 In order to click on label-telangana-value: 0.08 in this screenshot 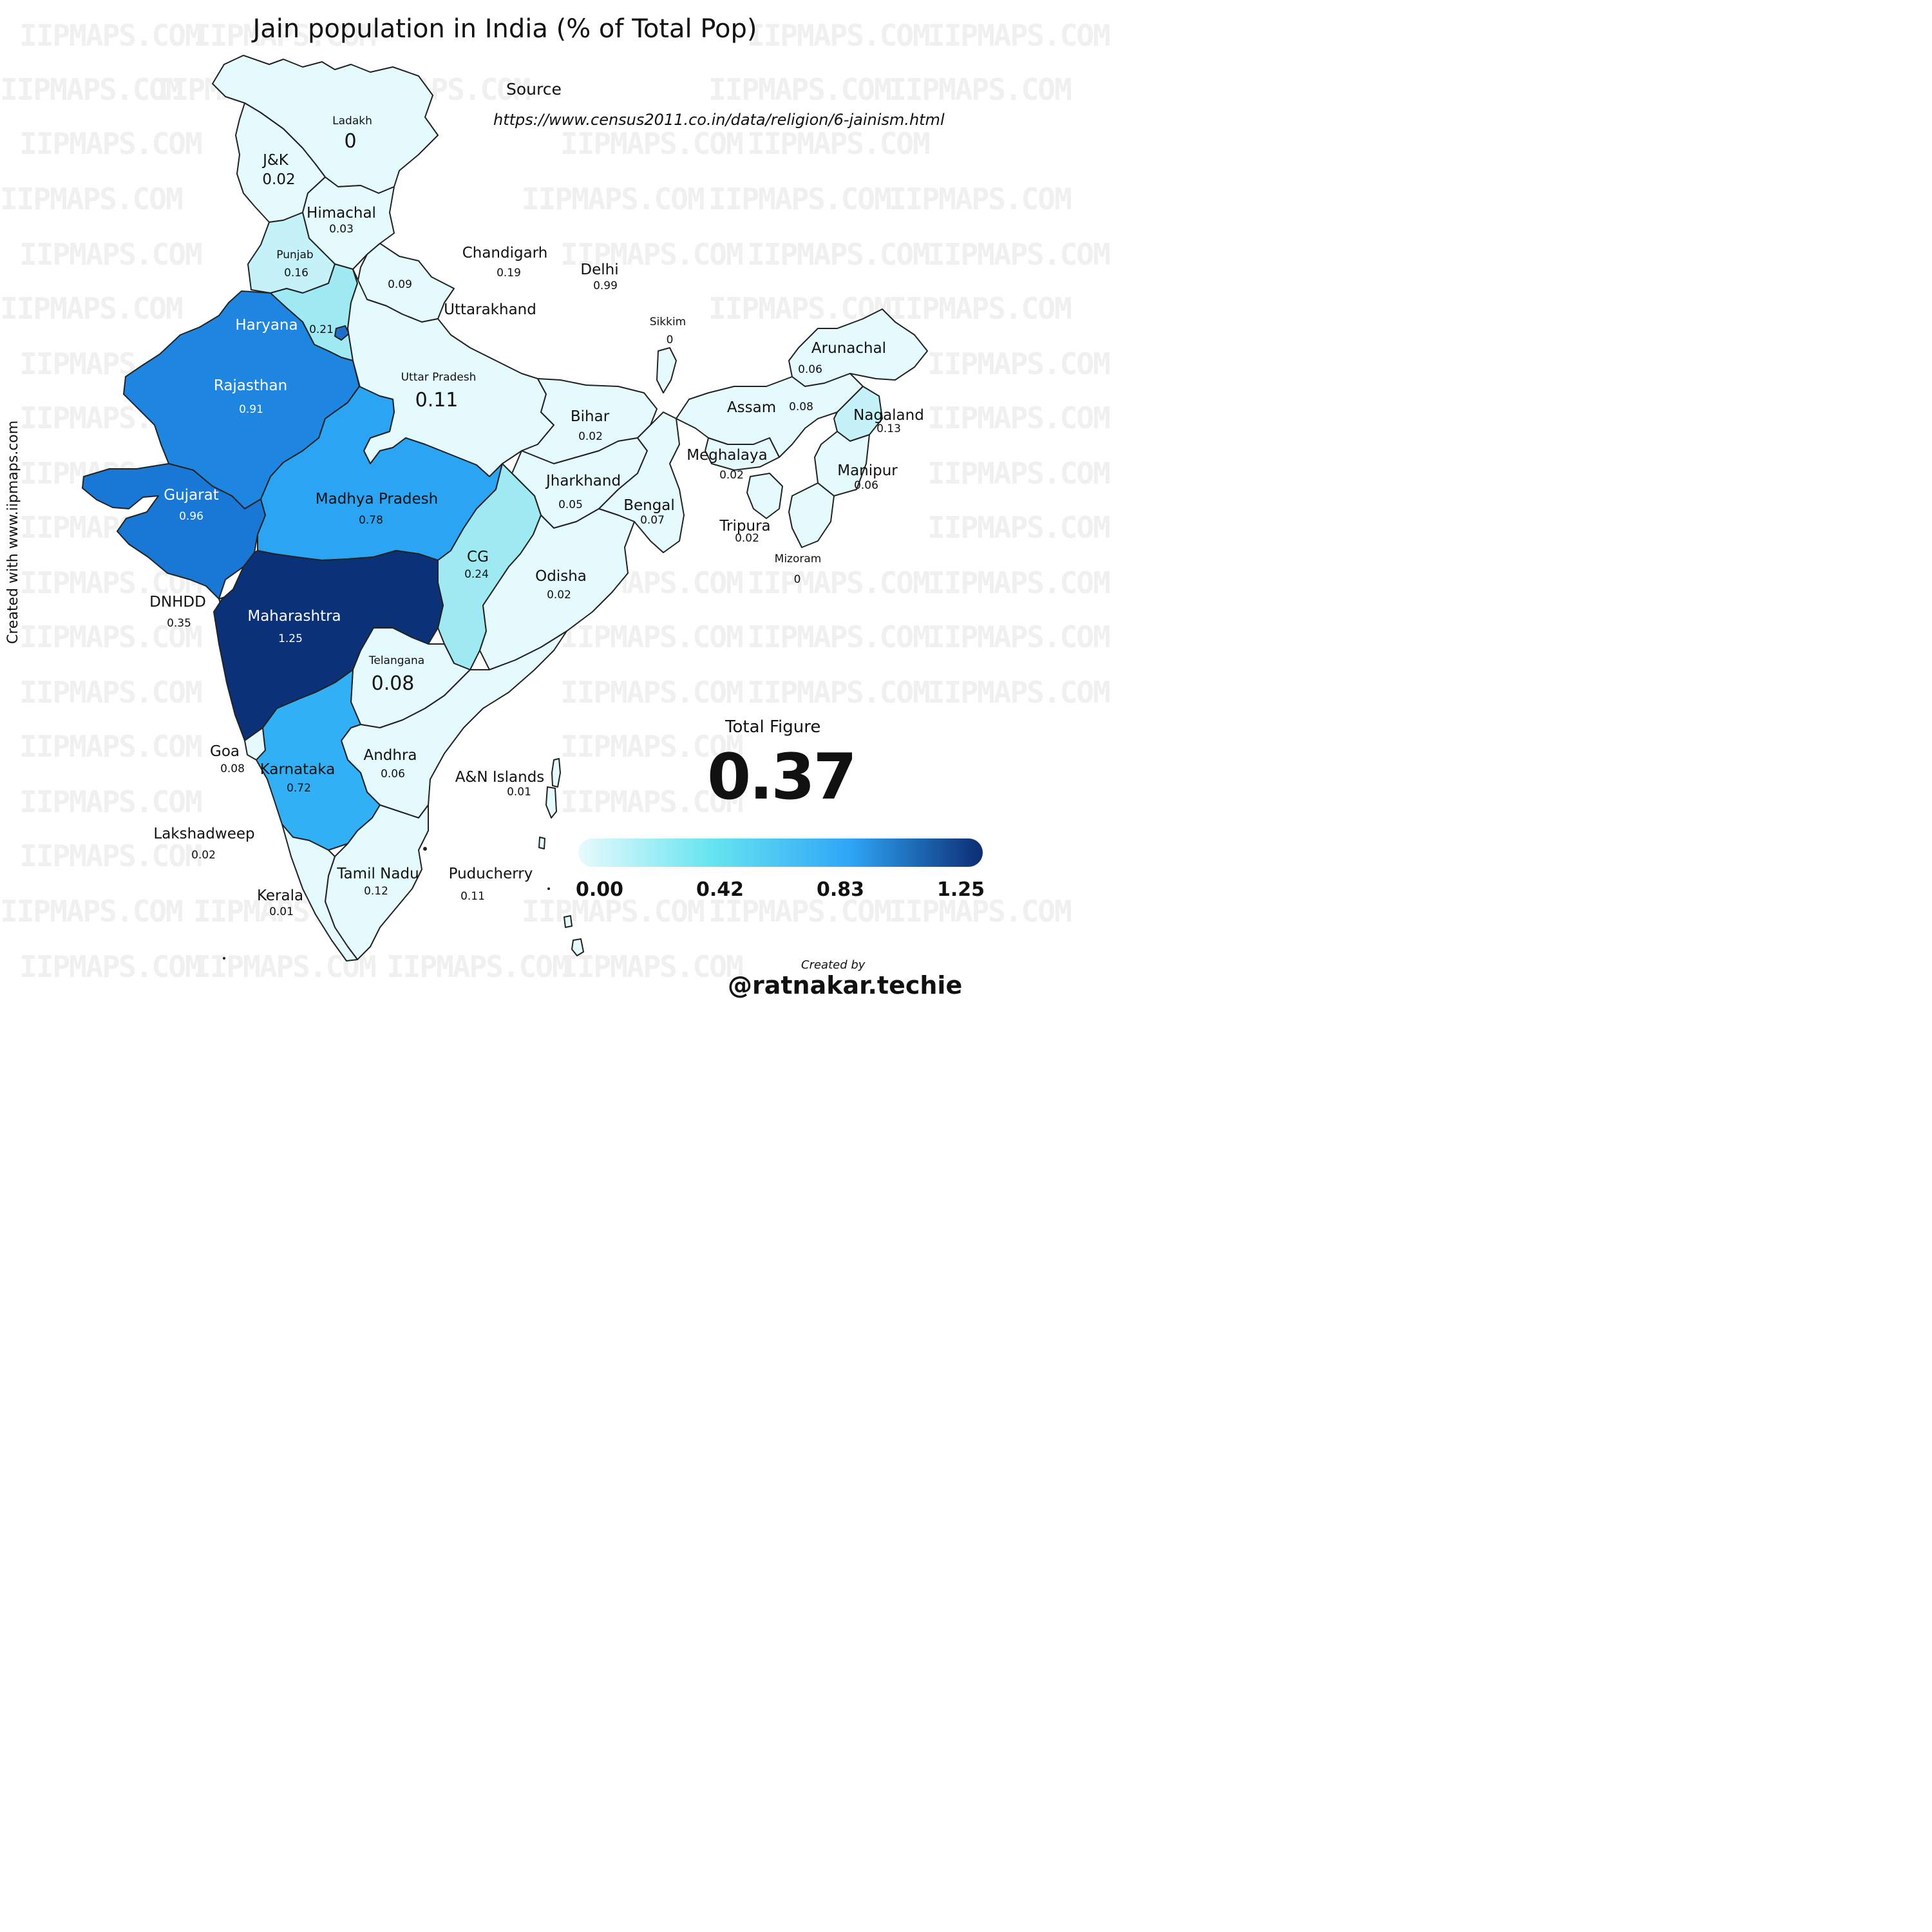, I will do `click(393, 684)`.